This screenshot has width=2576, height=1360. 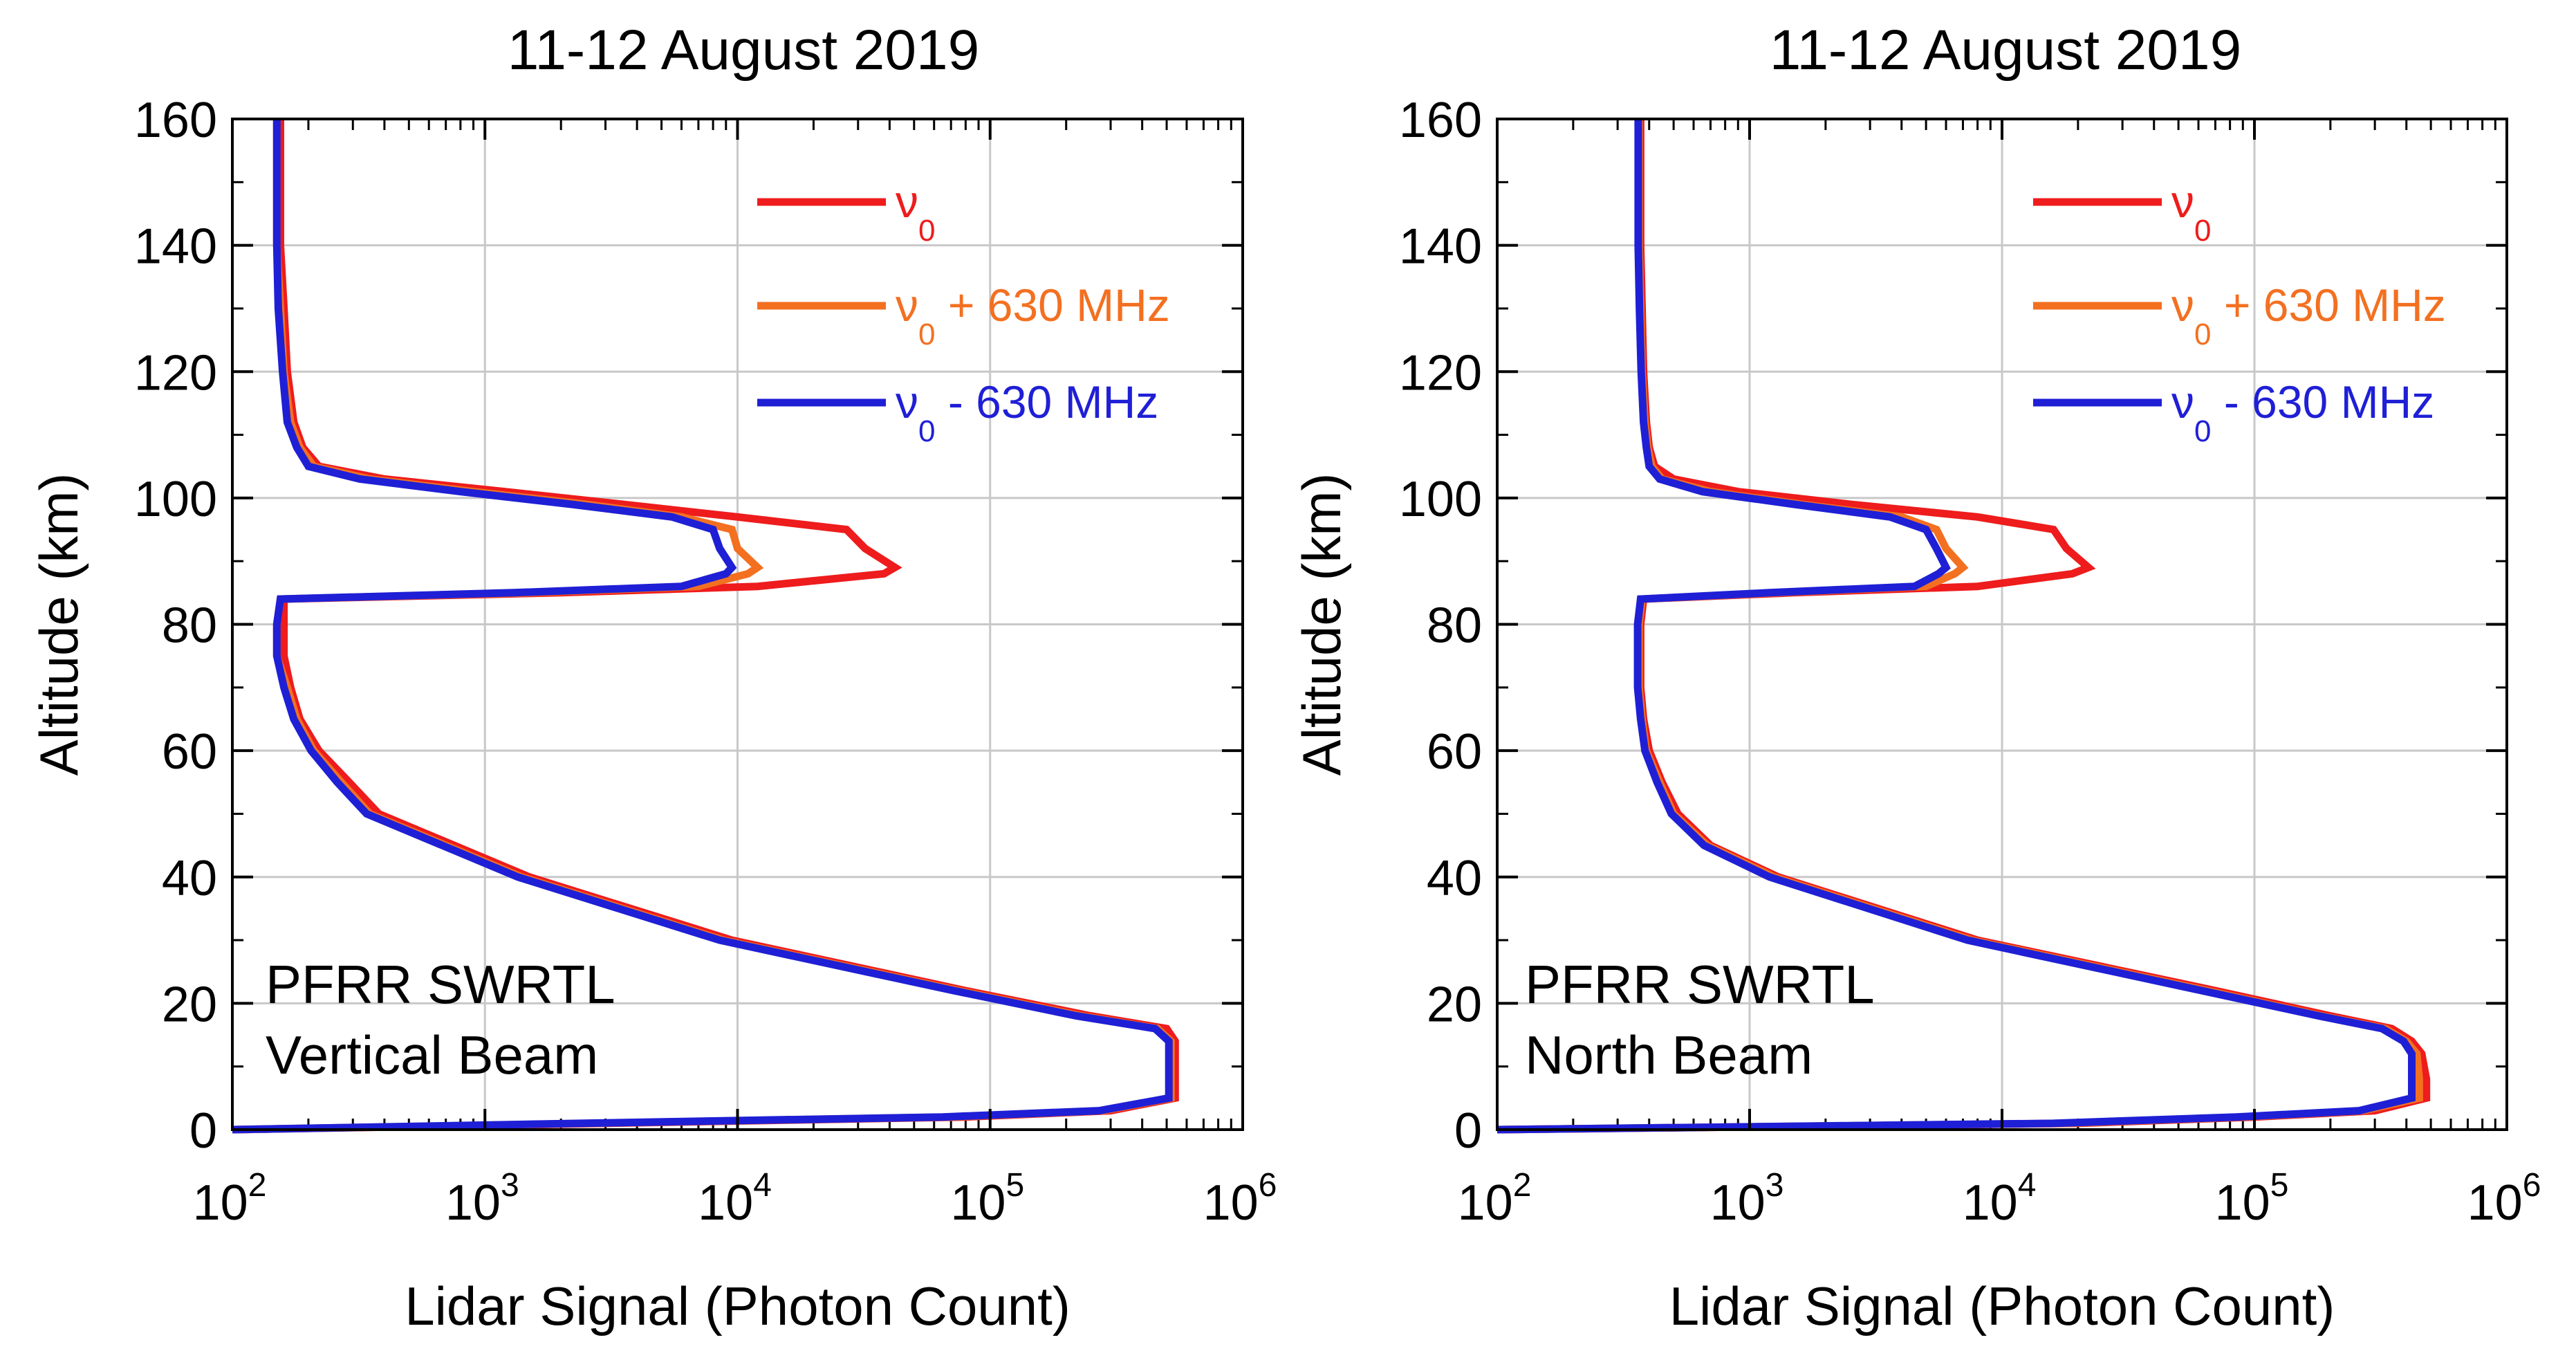 What do you see at coordinates (1669, 1054) in the screenshot?
I see `beam-annotation-line2: North Beam` at bounding box center [1669, 1054].